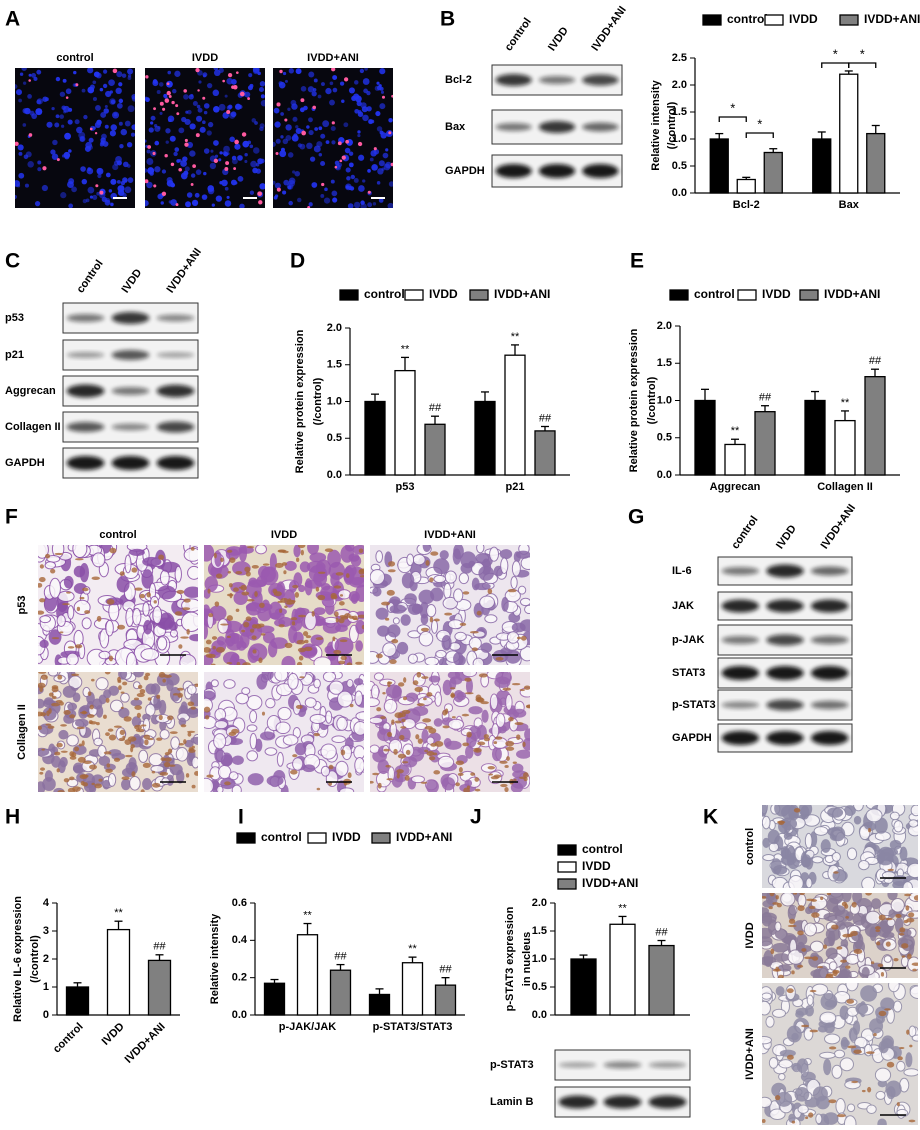  What do you see at coordinates (527, 959) in the screenshot?
I see `y-axis-label: in nucleus` at bounding box center [527, 959].